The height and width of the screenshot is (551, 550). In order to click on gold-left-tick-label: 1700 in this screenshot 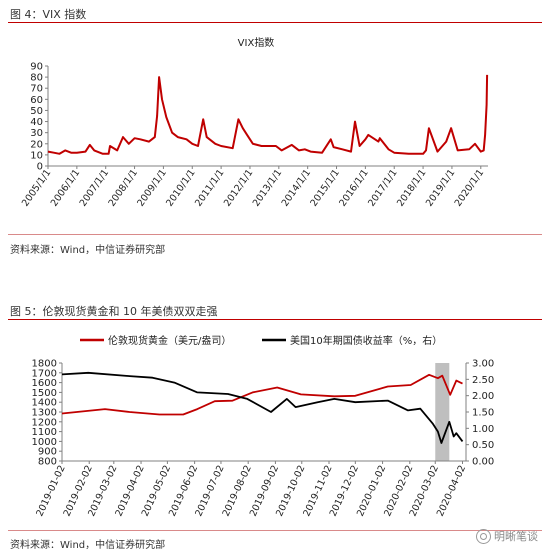, I will do `click(44, 373)`.